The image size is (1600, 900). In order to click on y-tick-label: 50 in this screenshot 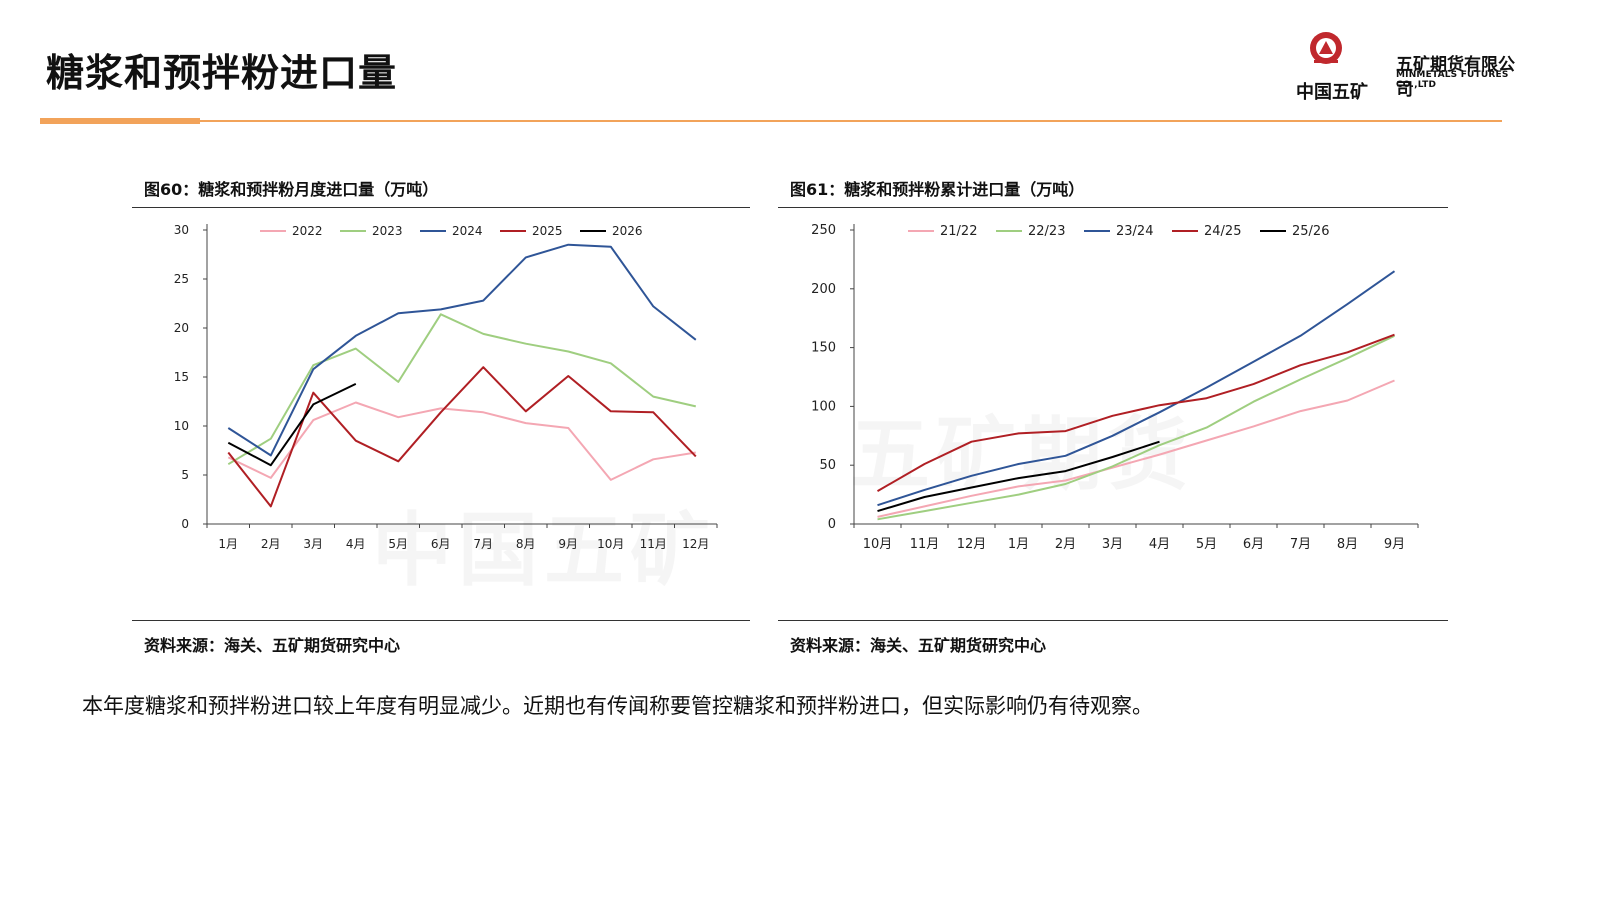, I will do `click(827, 465)`.